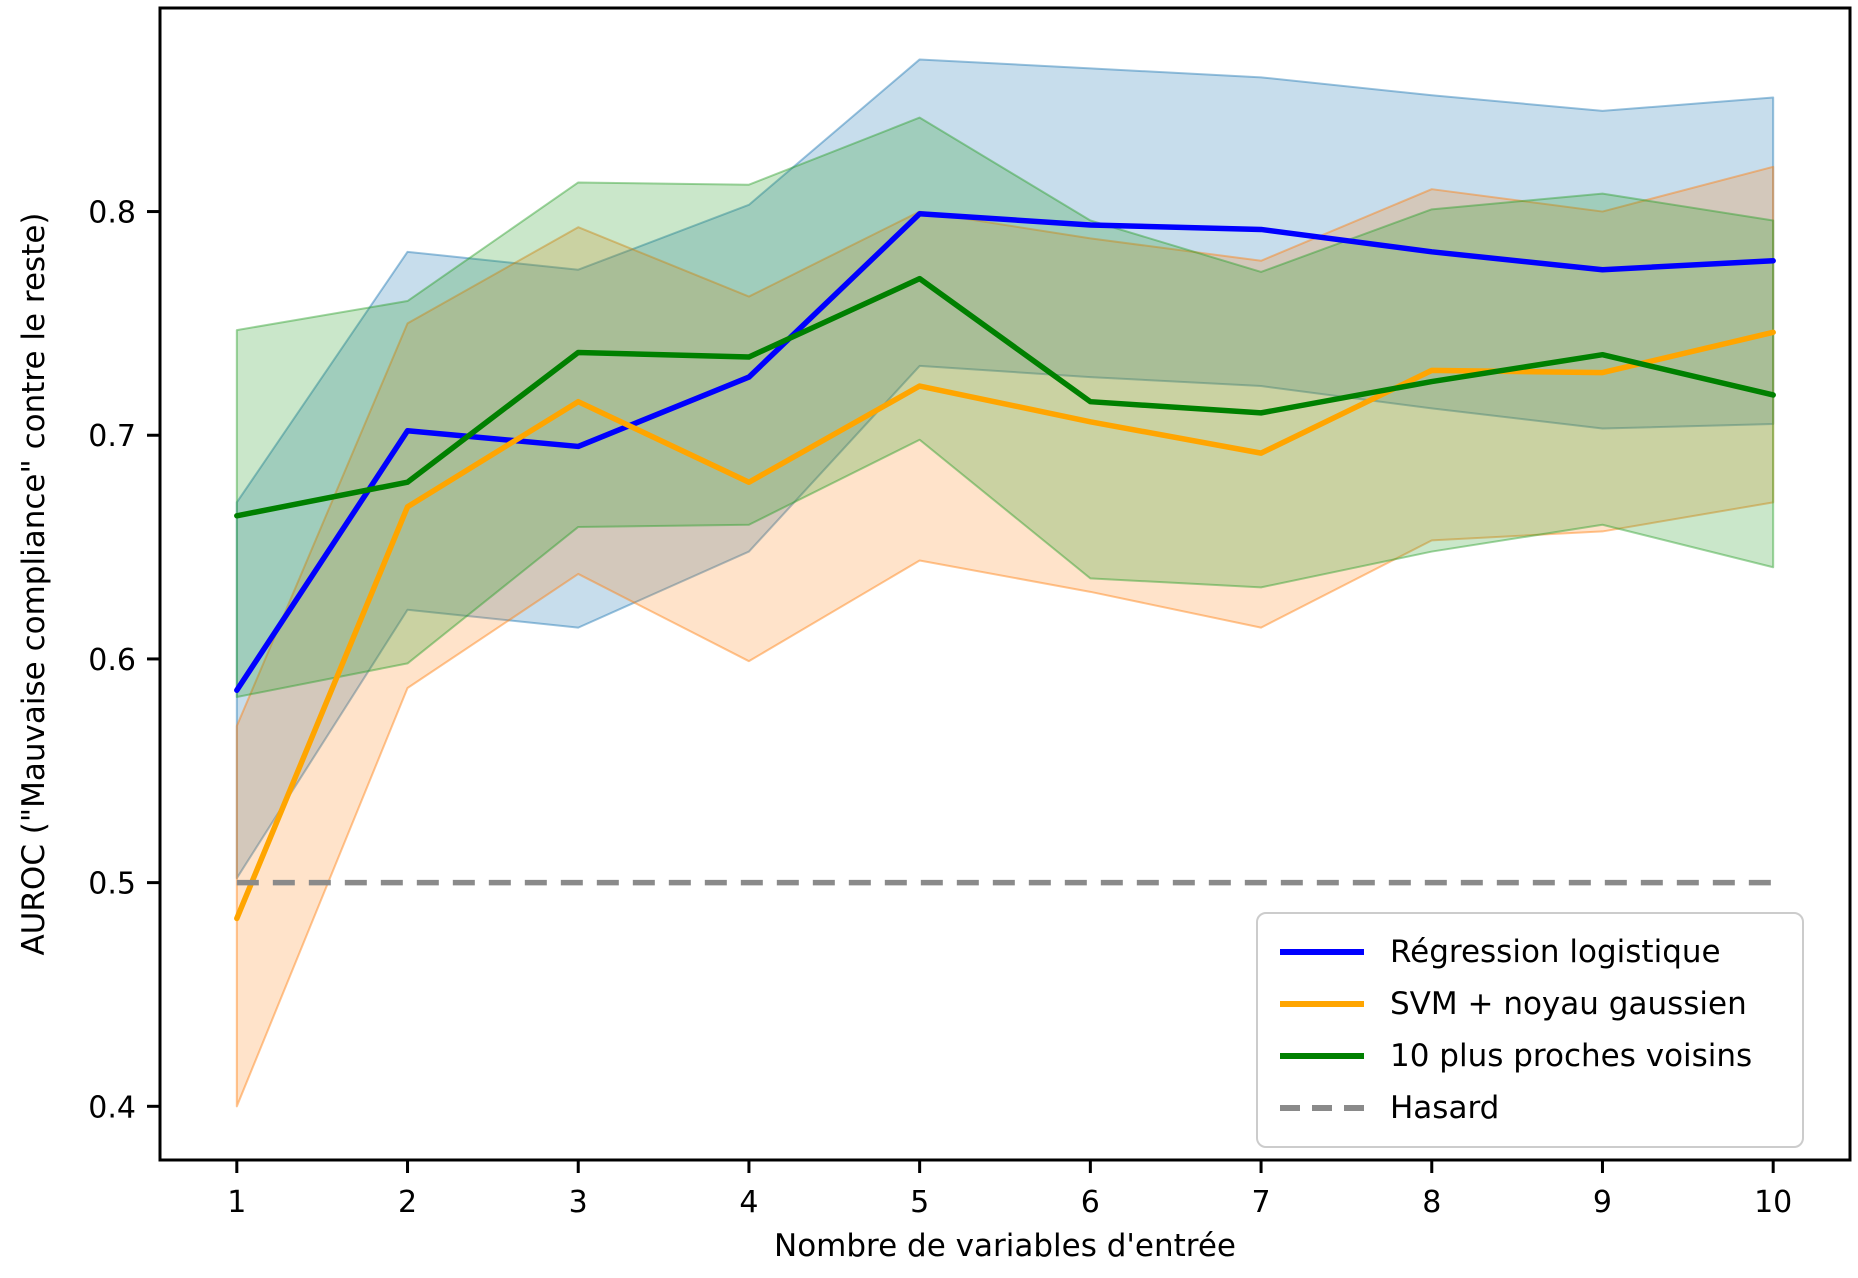 This screenshot has width=1858, height=1278. I want to click on x-tick-label: 2, so click(407, 1202).